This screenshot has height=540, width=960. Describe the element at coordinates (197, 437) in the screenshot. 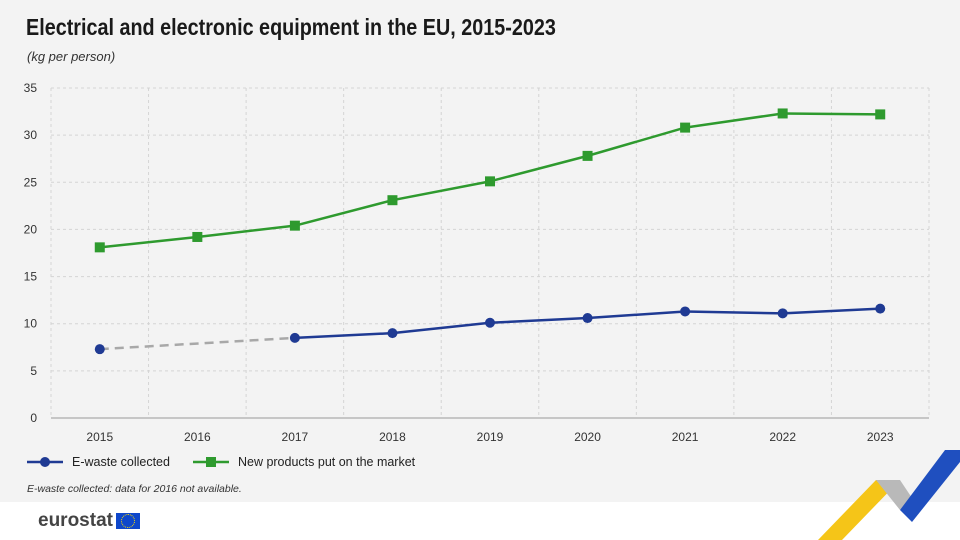

I see `x-tick-label: 2016` at that location.